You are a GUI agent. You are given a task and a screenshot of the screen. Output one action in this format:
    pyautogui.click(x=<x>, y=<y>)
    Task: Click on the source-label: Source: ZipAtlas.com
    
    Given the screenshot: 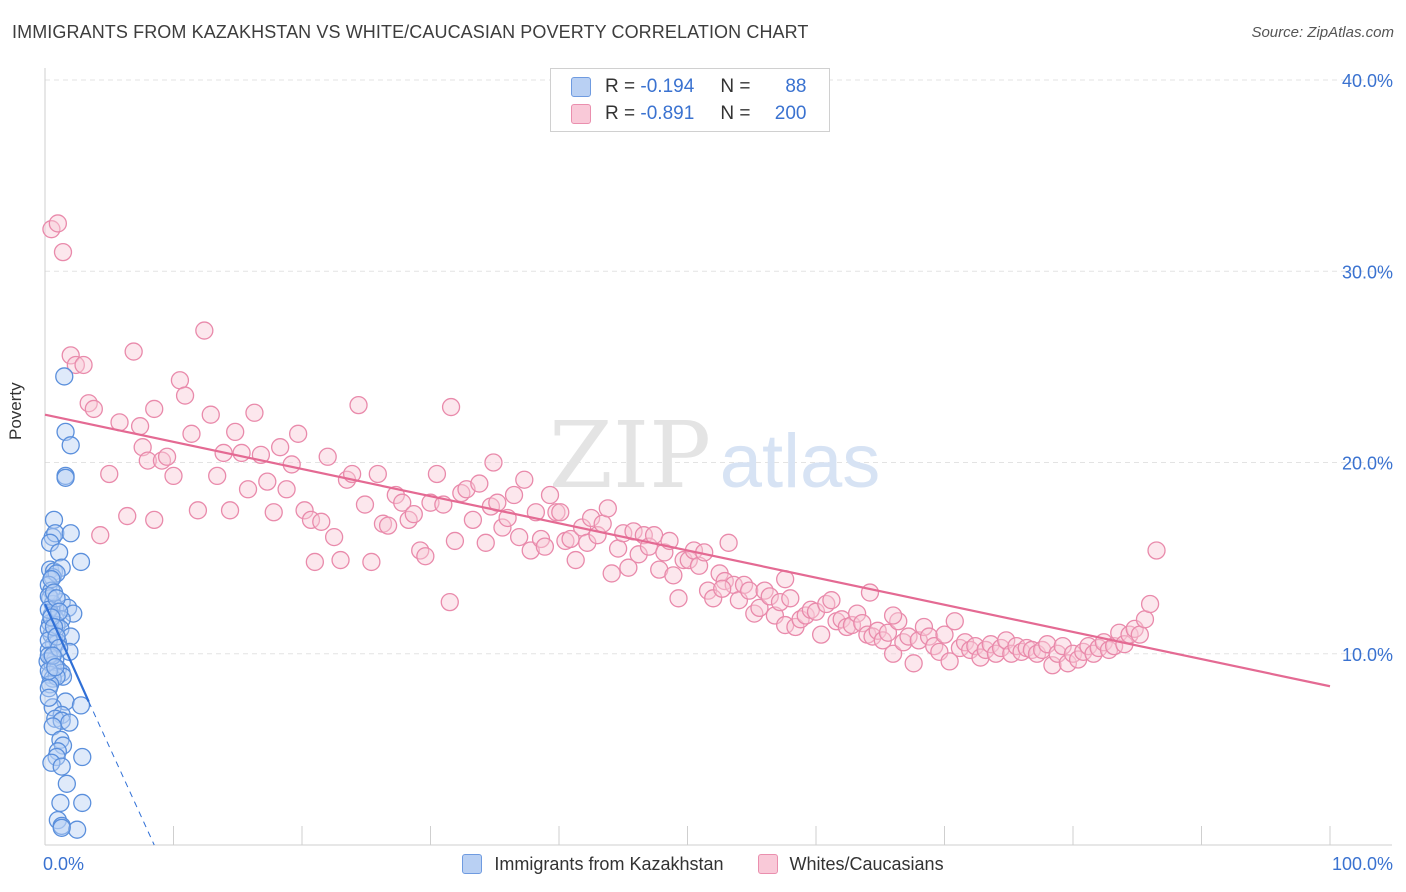 What is the action you would take?
    pyautogui.click(x=1322, y=32)
    